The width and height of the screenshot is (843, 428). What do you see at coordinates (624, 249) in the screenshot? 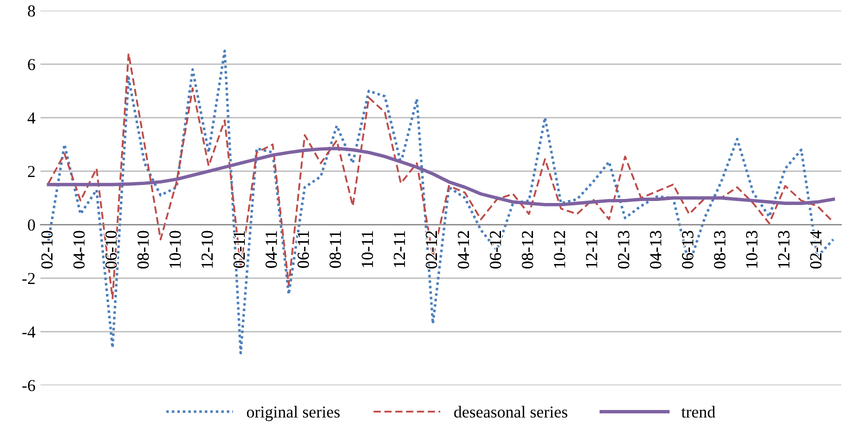
I see `x-tick-label: 02-13` at bounding box center [624, 249].